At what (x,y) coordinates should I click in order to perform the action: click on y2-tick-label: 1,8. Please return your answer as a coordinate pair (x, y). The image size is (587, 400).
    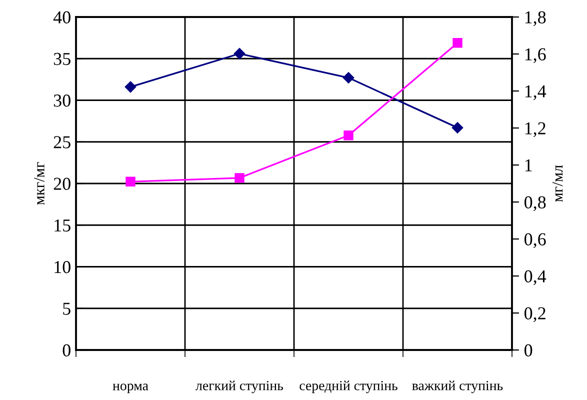
    Looking at the image, I should click on (535, 18).